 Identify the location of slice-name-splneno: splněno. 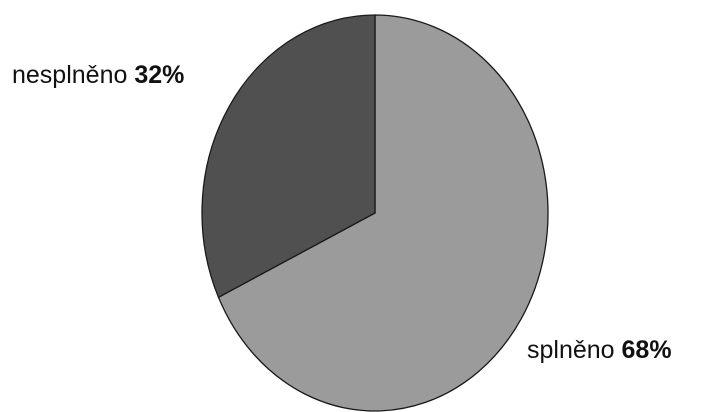
(571, 350).